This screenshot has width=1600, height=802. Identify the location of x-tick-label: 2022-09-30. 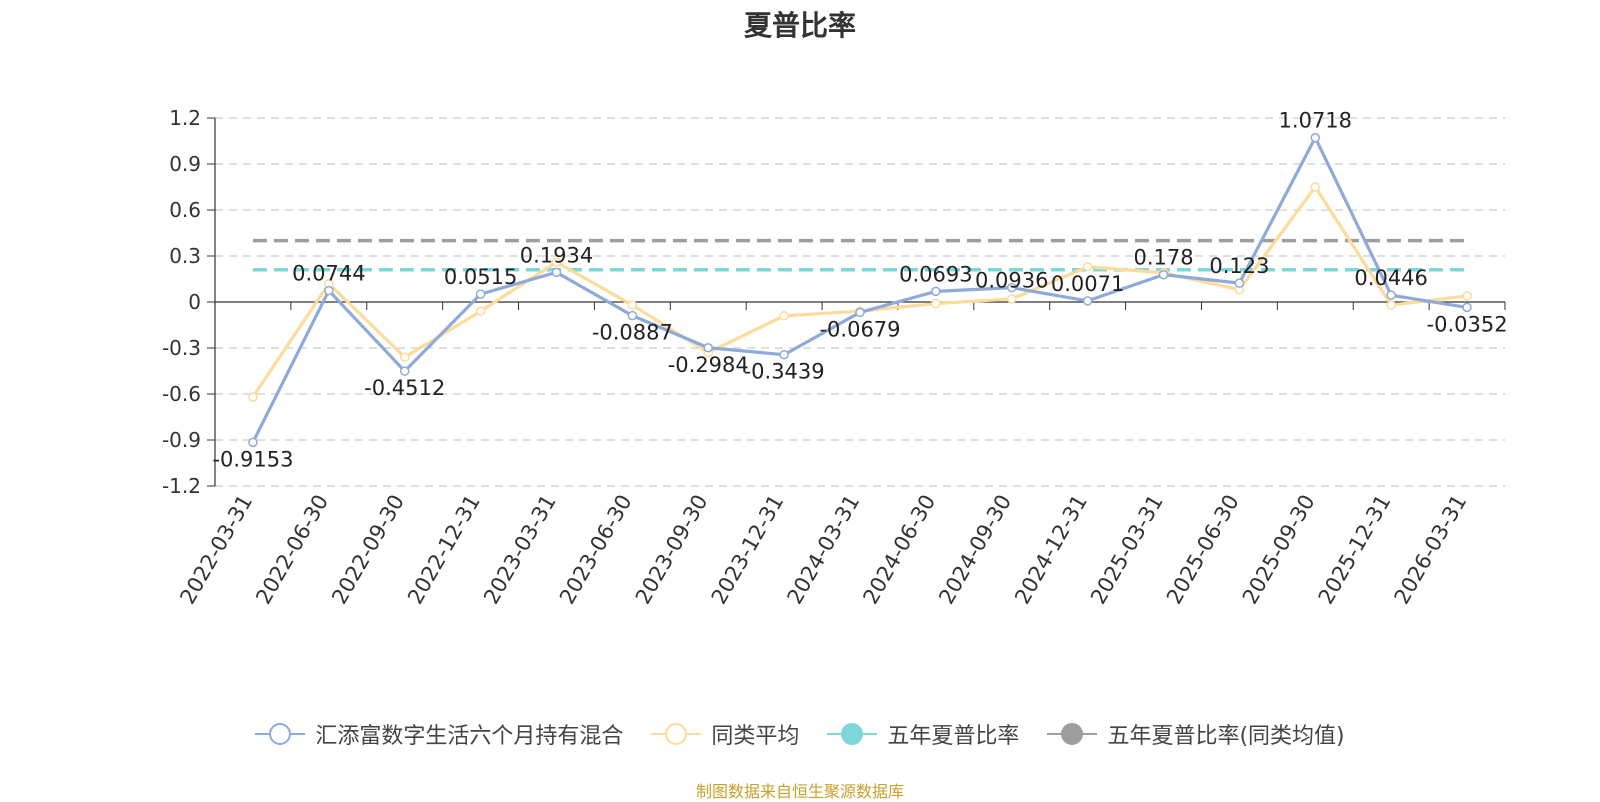
(368, 550).